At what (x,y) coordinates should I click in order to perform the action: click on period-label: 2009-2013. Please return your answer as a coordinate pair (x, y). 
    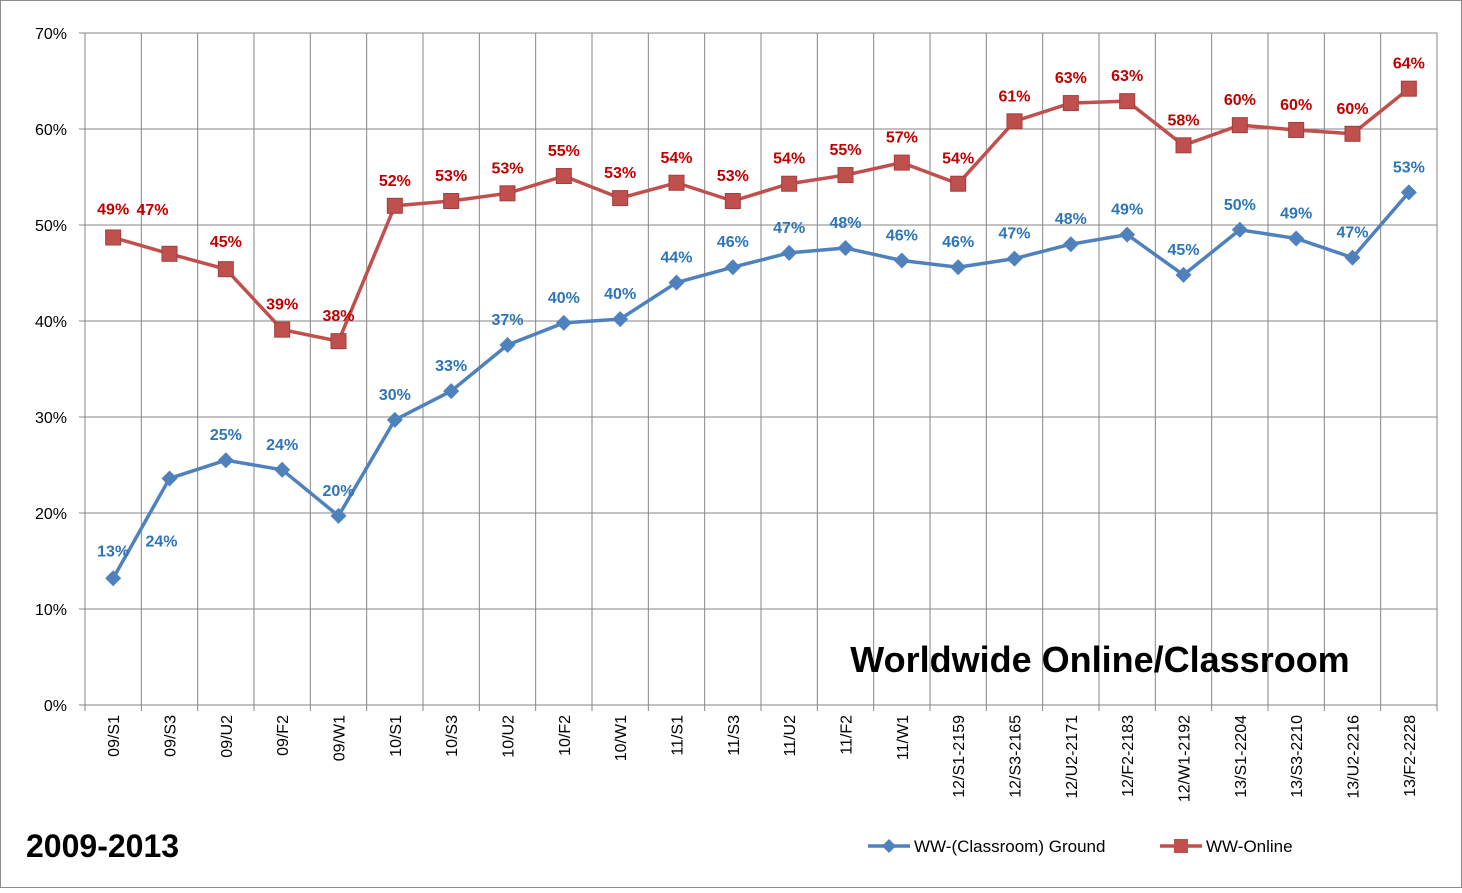
    Looking at the image, I should click on (102, 846).